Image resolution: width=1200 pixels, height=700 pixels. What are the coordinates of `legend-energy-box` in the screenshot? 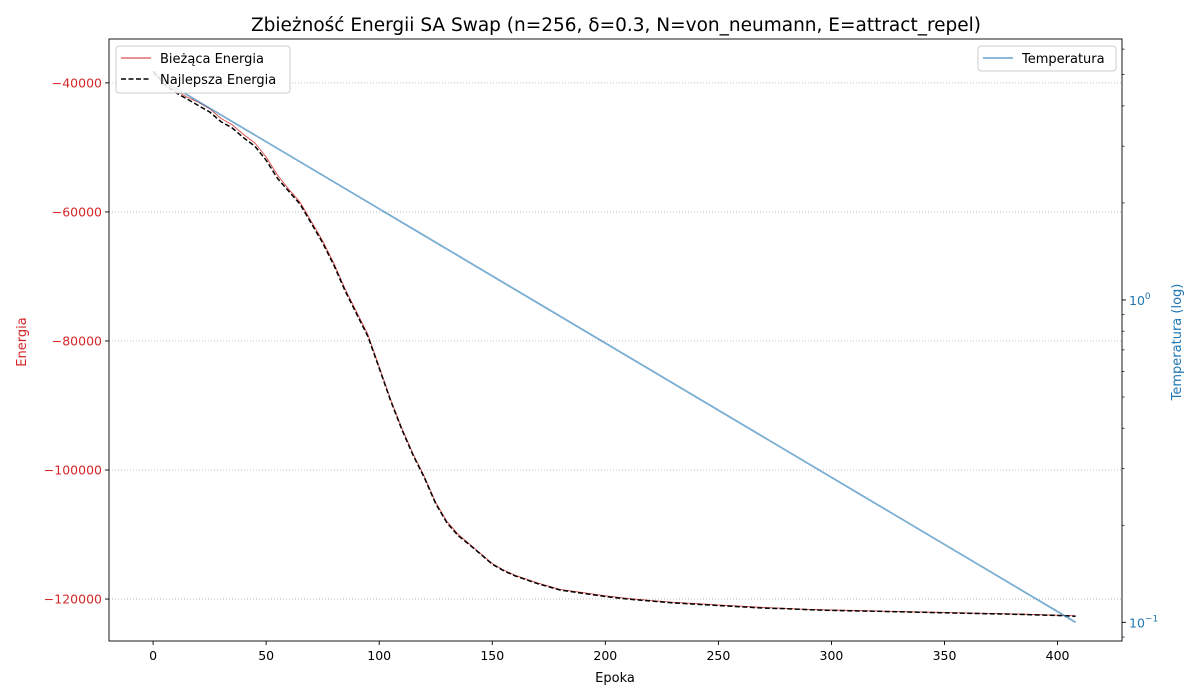 It's located at (203, 69).